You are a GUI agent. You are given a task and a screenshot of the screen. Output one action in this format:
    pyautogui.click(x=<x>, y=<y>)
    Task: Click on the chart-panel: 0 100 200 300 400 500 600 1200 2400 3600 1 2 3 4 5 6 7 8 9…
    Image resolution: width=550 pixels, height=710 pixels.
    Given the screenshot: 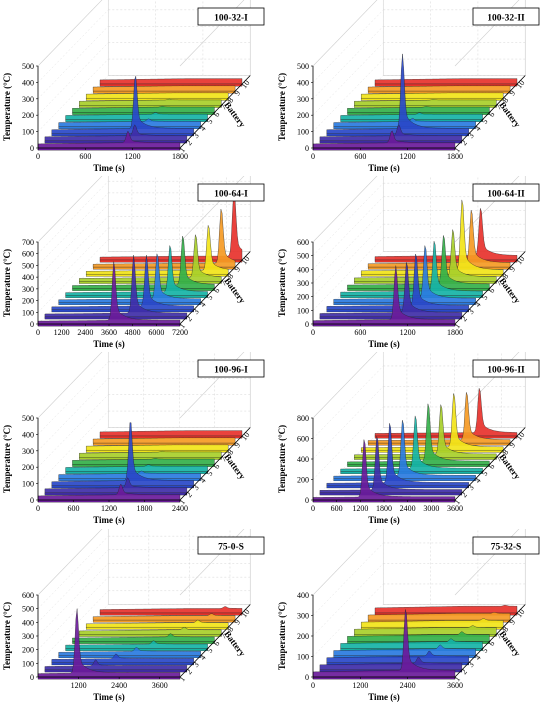 What is the action you would take?
    pyautogui.click(x=137, y=613)
    